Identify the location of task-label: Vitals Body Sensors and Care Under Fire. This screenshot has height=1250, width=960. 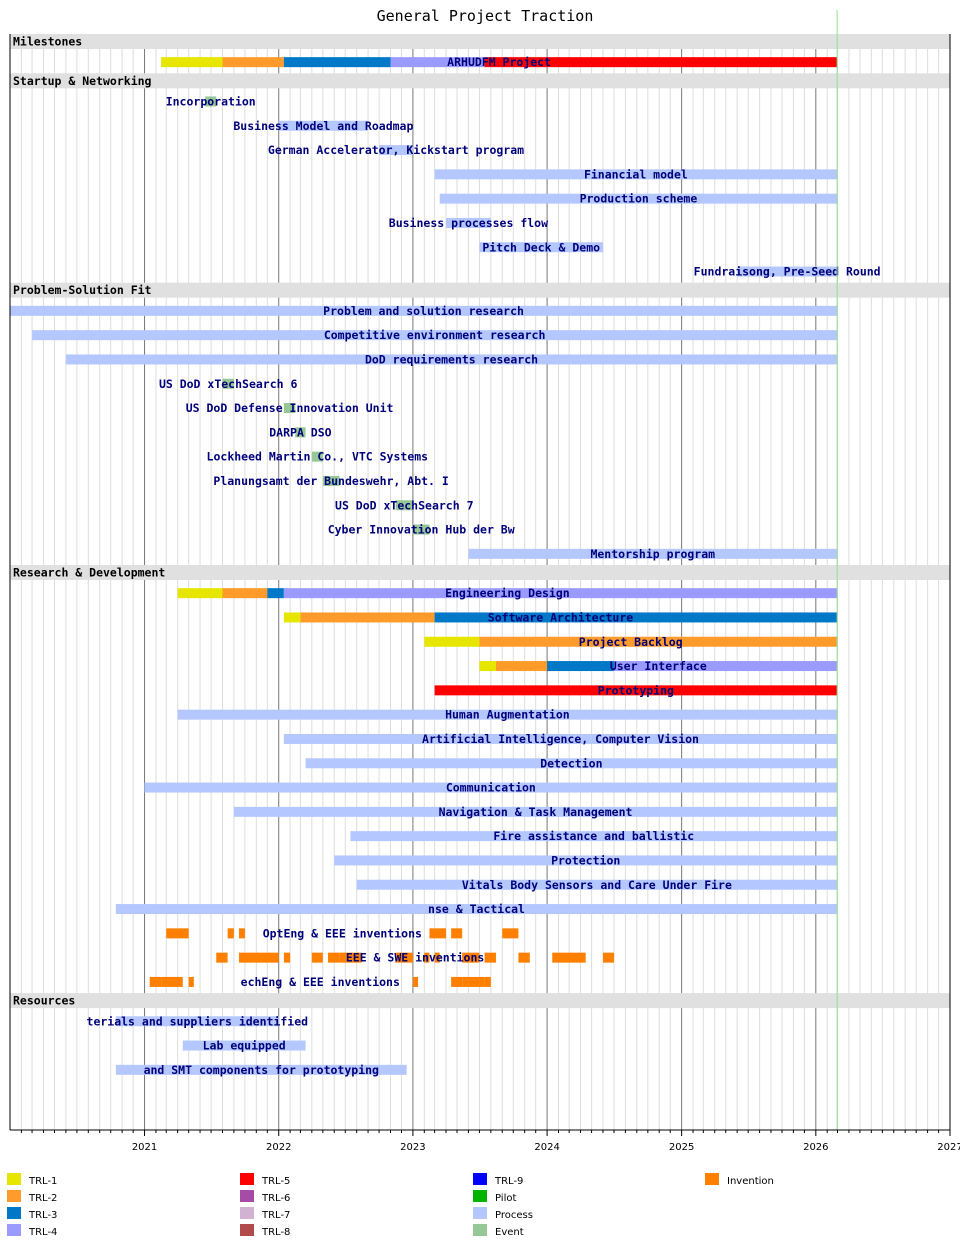
(597, 885).